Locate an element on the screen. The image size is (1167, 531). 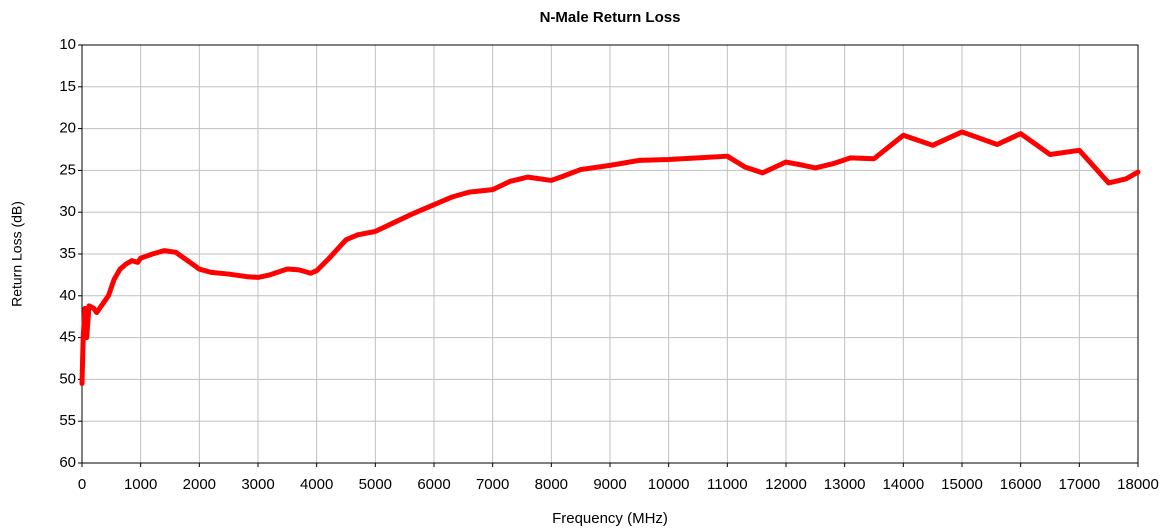
y-tick-label: 30 is located at coordinates (67, 211).